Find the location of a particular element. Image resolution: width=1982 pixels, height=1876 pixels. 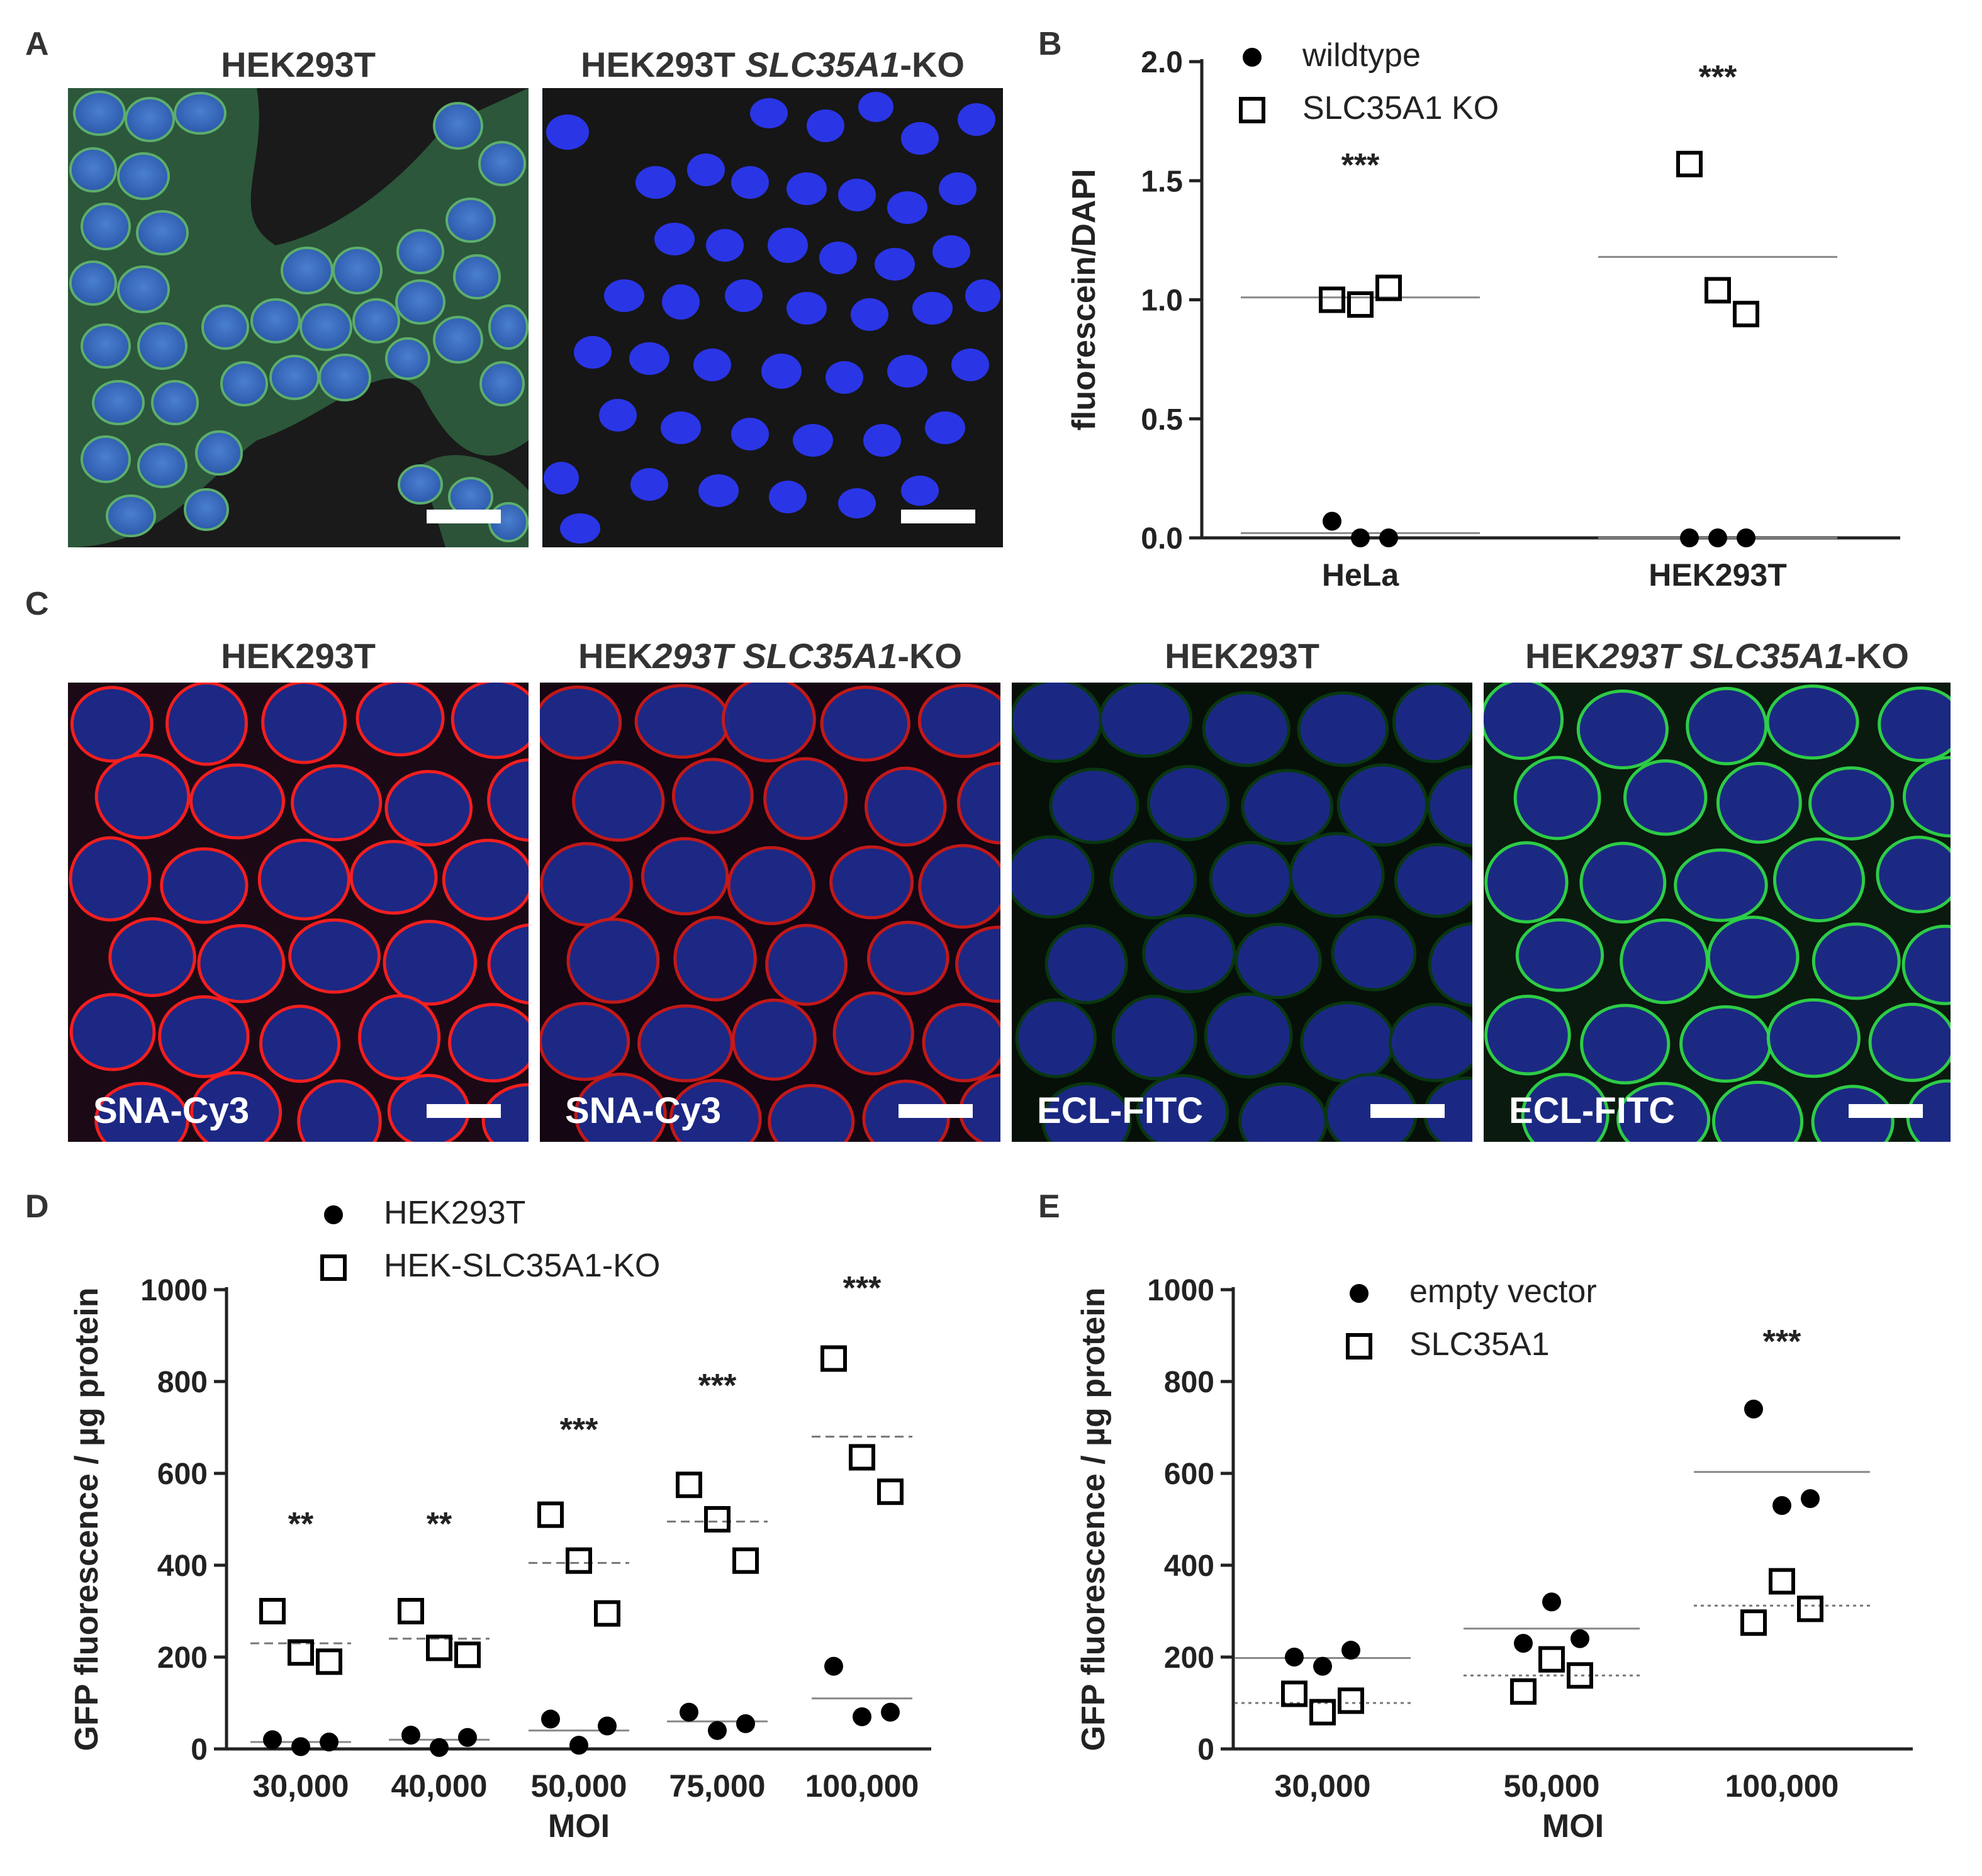

micrograph-a-ko-svg is located at coordinates (772, 318).